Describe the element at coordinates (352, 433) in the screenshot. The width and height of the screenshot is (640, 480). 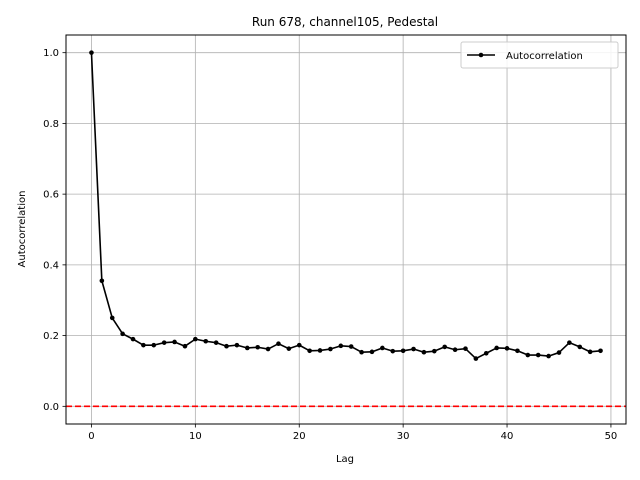
I see `x-axis: 0 10 20 30 40 50` at that location.